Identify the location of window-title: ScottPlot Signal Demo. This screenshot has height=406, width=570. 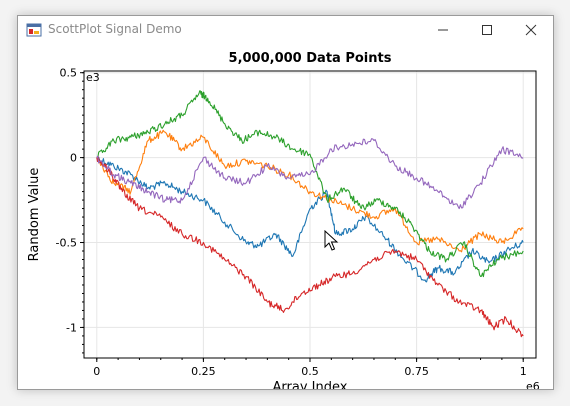
(115, 29).